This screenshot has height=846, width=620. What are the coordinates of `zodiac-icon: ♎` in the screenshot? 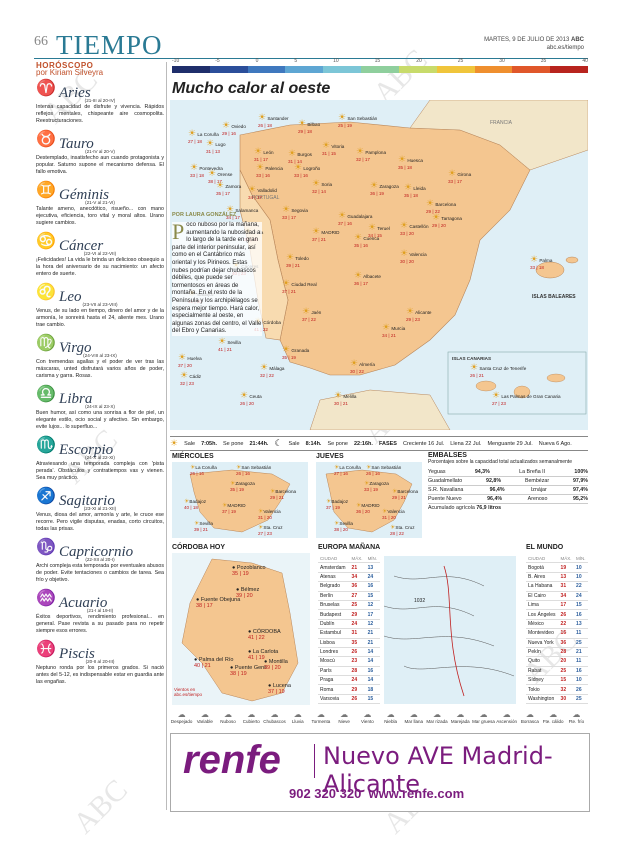 It's located at (46, 394).